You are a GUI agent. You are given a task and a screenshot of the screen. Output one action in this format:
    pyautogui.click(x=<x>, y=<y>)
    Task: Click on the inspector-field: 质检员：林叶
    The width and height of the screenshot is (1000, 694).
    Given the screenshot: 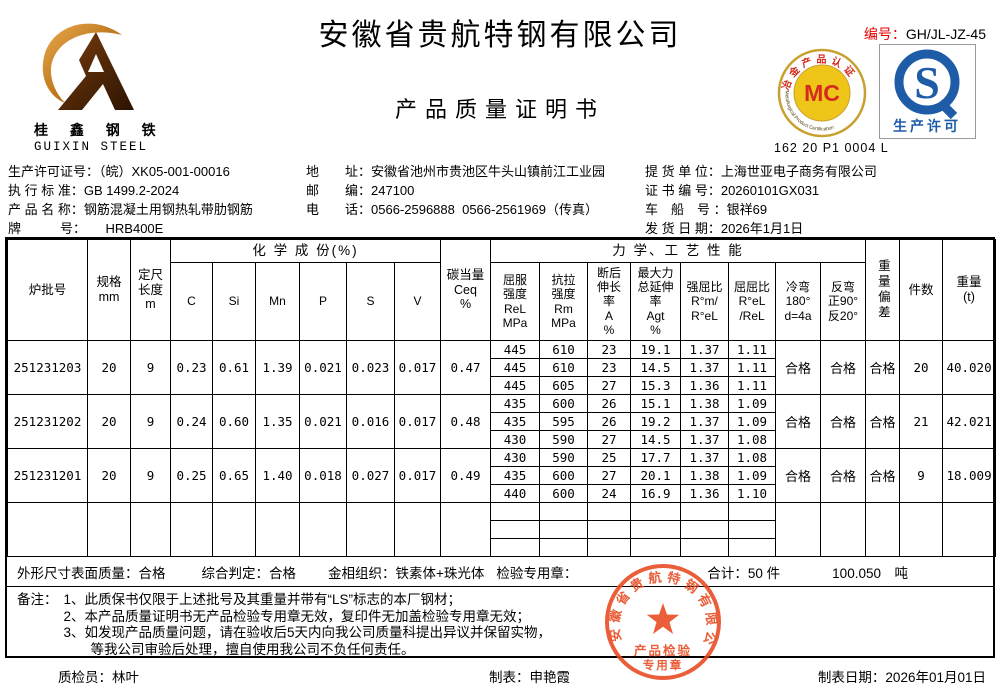 What is the action you would take?
    pyautogui.click(x=98, y=677)
    